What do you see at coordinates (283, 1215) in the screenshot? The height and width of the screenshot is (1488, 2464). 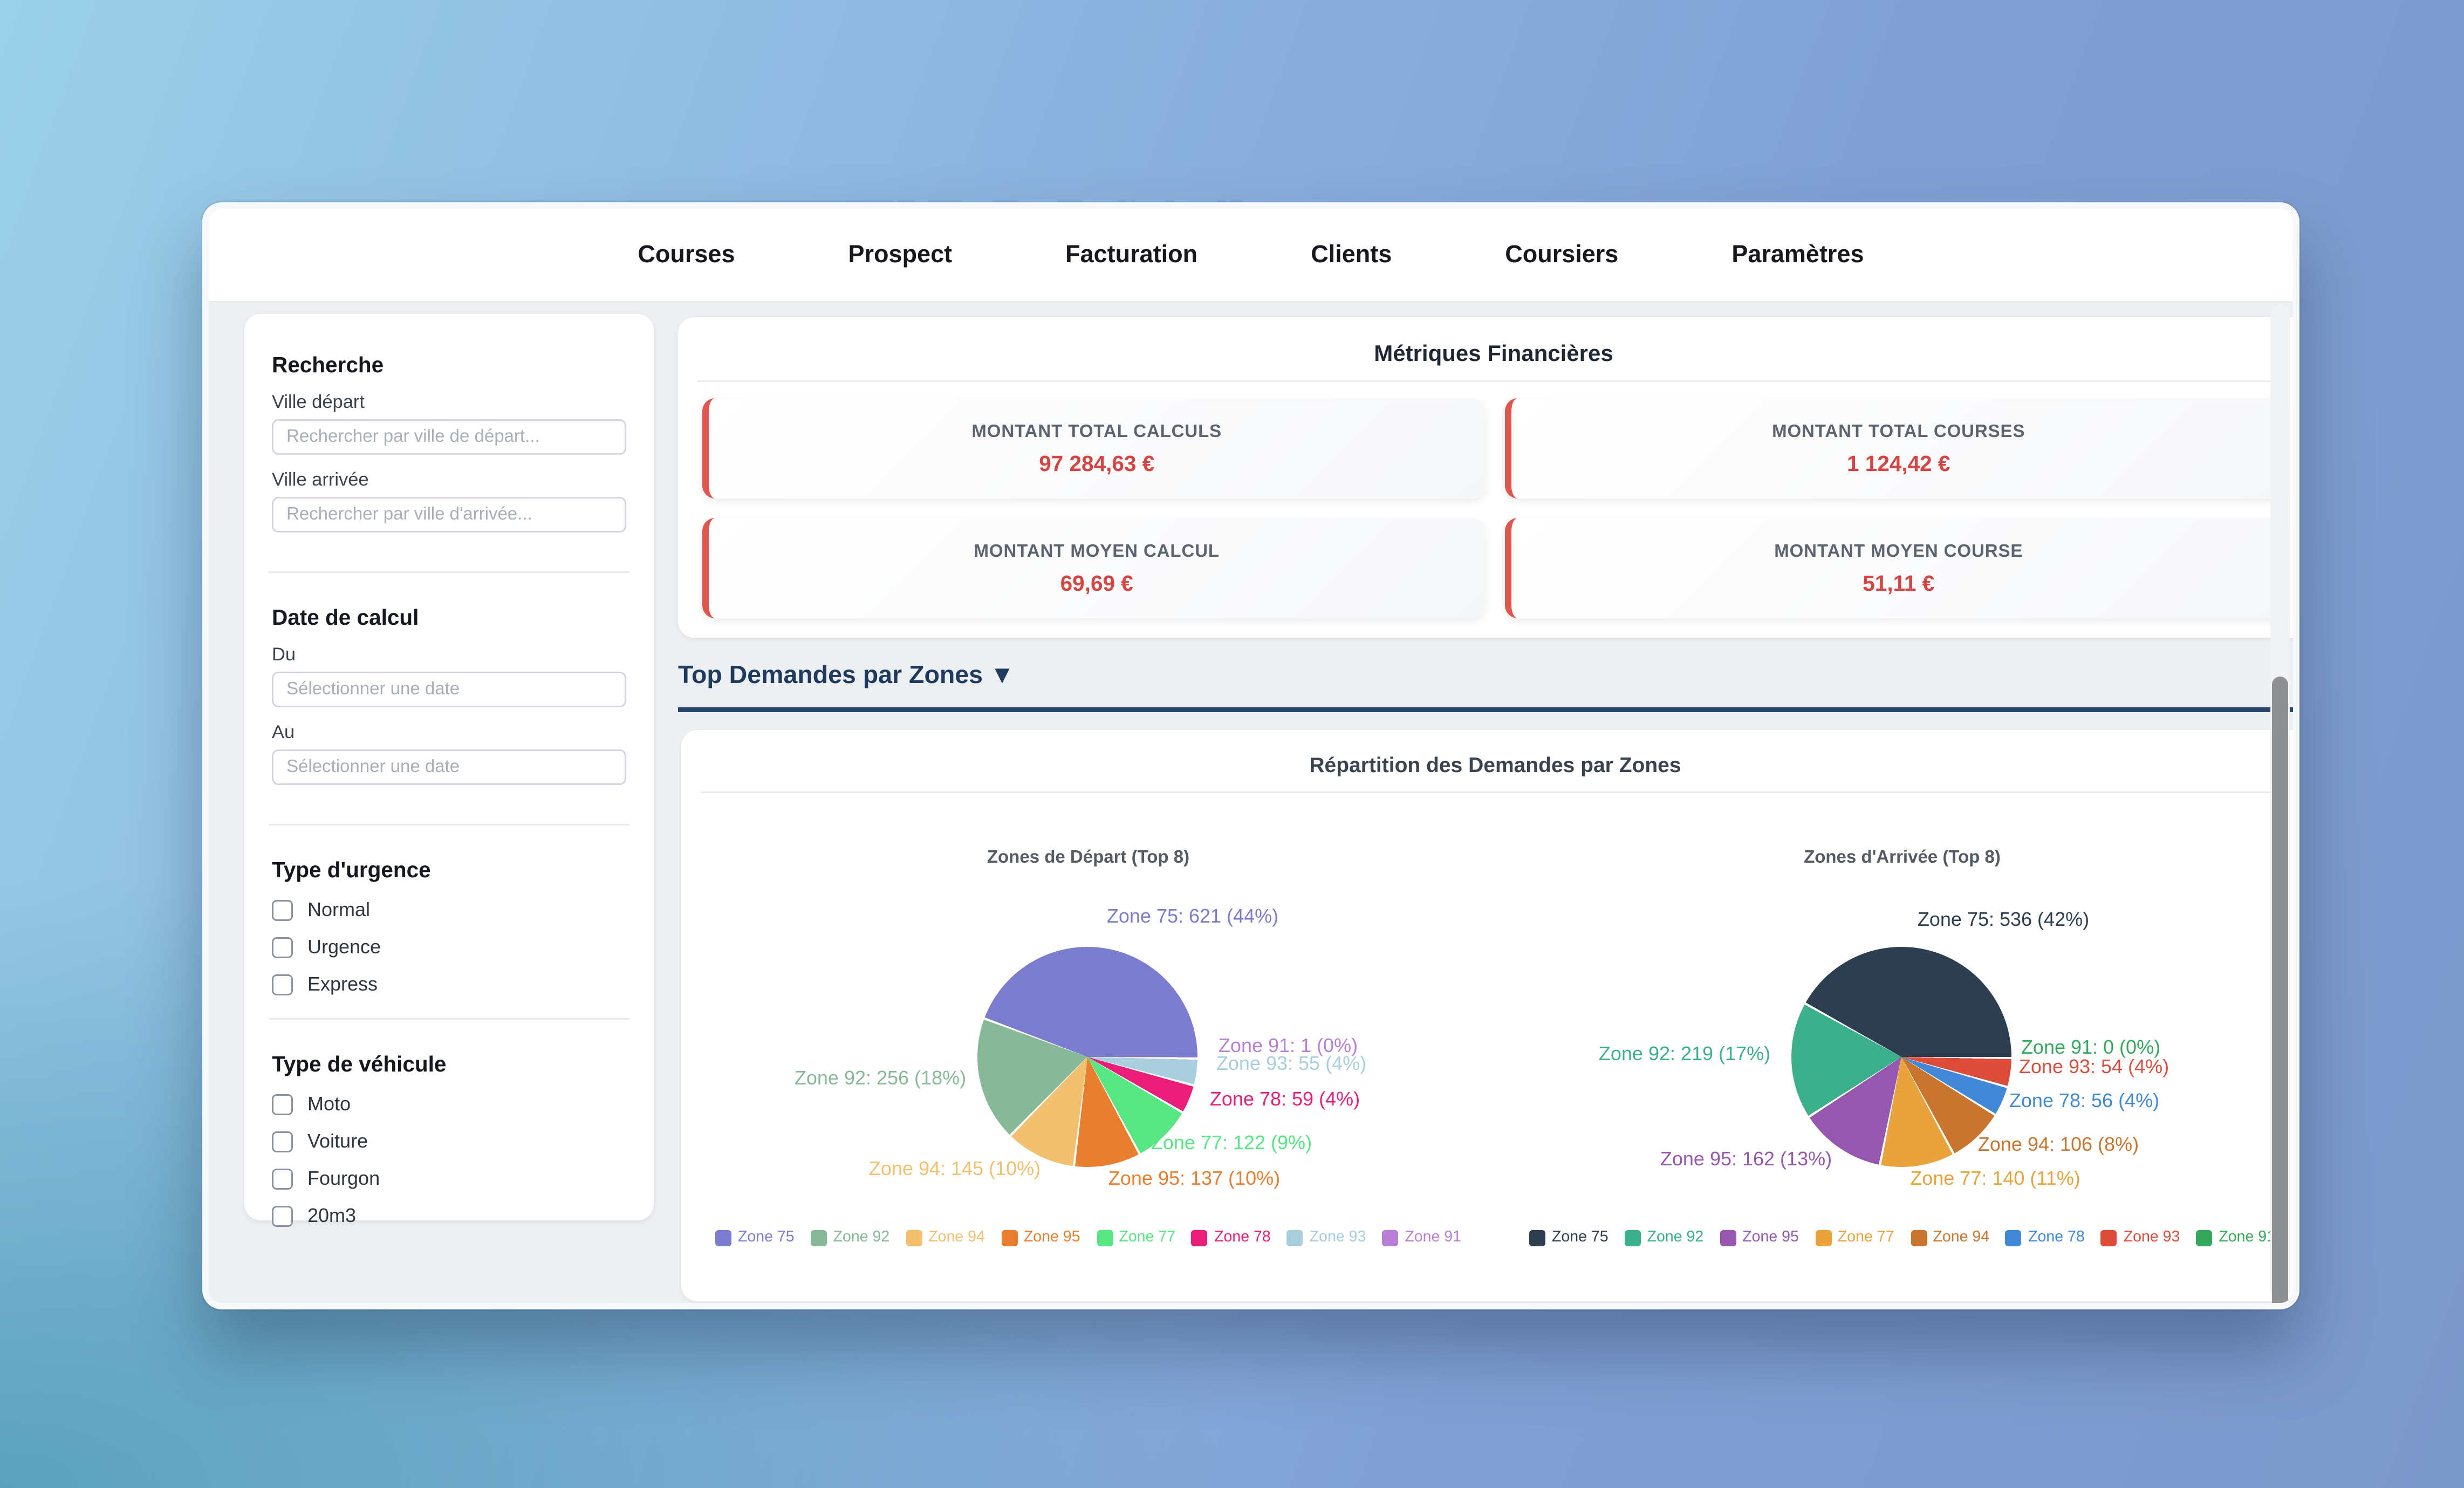 I see `checkbox-20m3` at bounding box center [283, 1215].